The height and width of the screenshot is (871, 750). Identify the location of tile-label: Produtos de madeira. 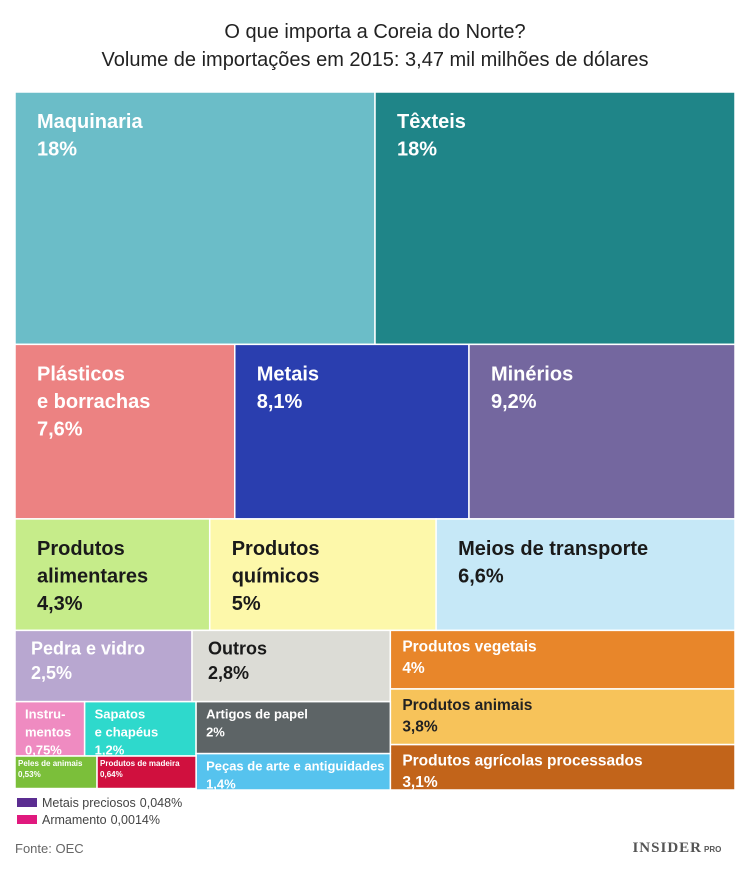
(140, 763).